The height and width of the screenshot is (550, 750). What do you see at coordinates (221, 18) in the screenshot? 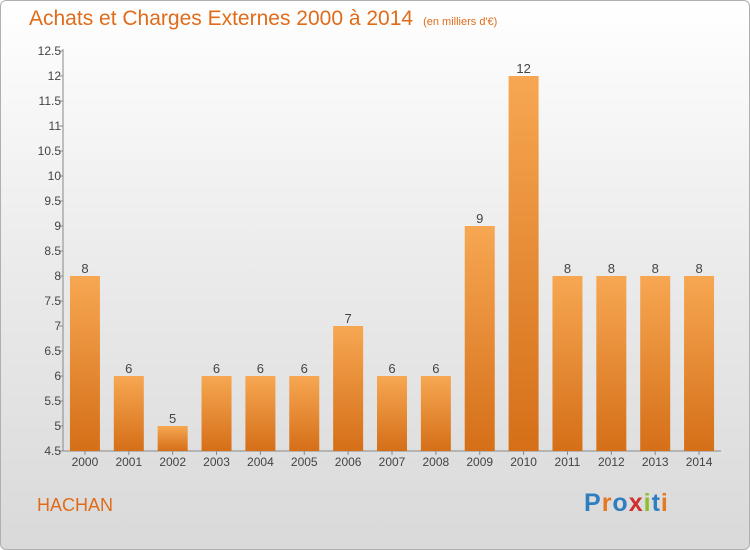
I see `chart-title-text: Achats et Charges Externes 2000 à 2014` at bounding box center [221, 18].